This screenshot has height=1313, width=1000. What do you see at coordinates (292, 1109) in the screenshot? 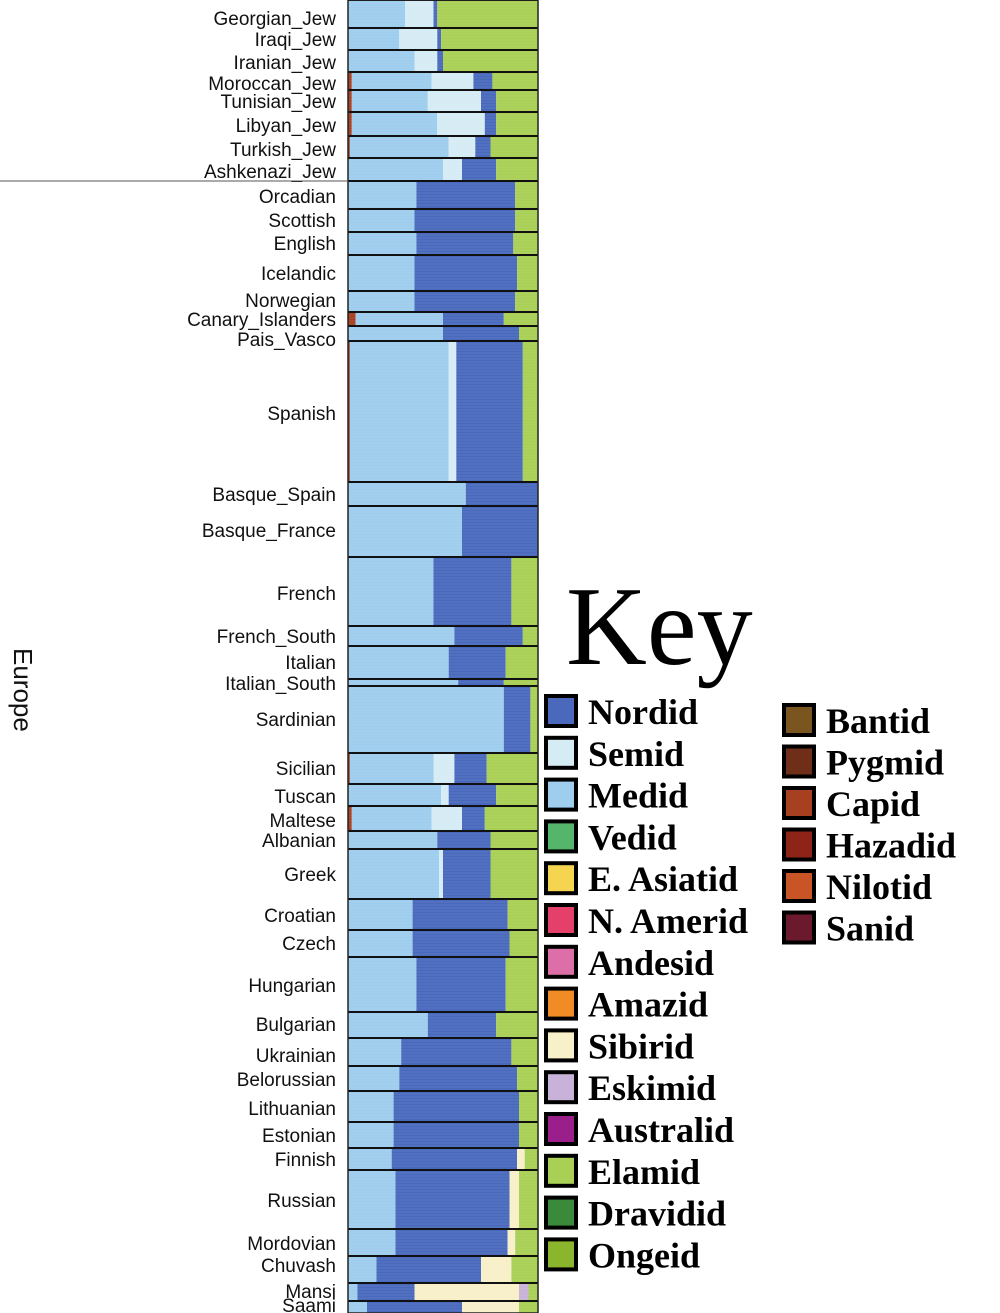
I see `label-lithuanian: Lithuanian` at bounding box center [292, 1109].